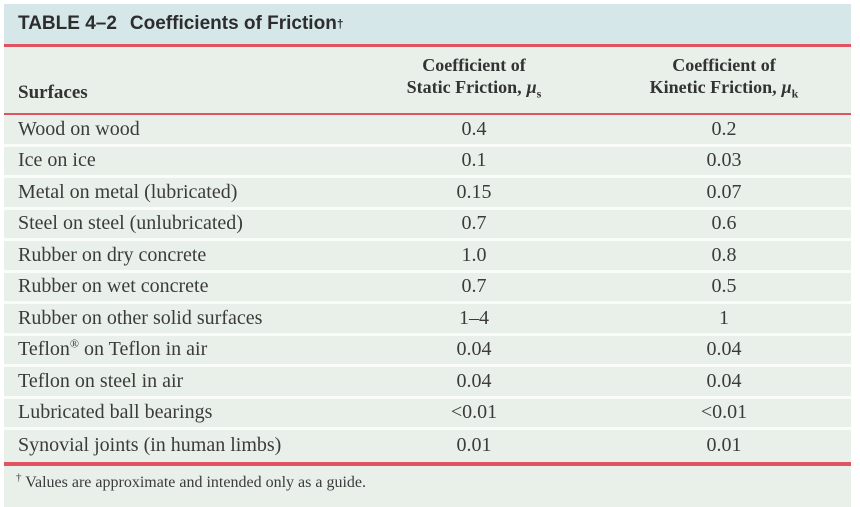 The width and height of the screenshot is (860, 507). I want to click on surface-cell: Teflon® on Teflon in air, so click(177, 349).